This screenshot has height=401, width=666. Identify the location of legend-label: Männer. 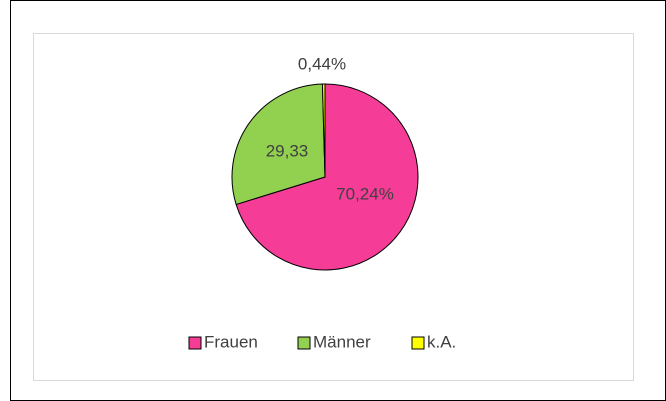
(342, 341).